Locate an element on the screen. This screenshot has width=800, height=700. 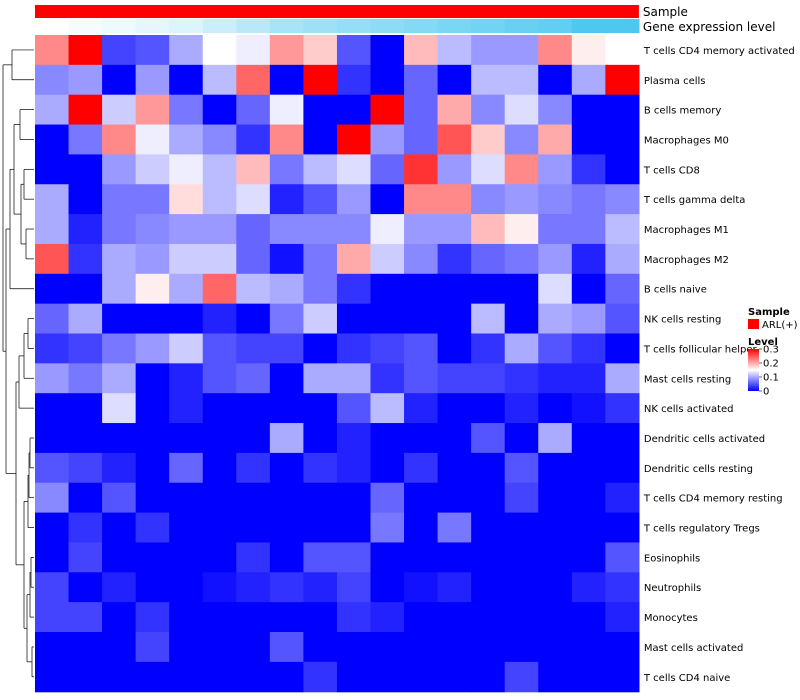
row-label: Macrophages M0 is located at coordinates (686, 140).